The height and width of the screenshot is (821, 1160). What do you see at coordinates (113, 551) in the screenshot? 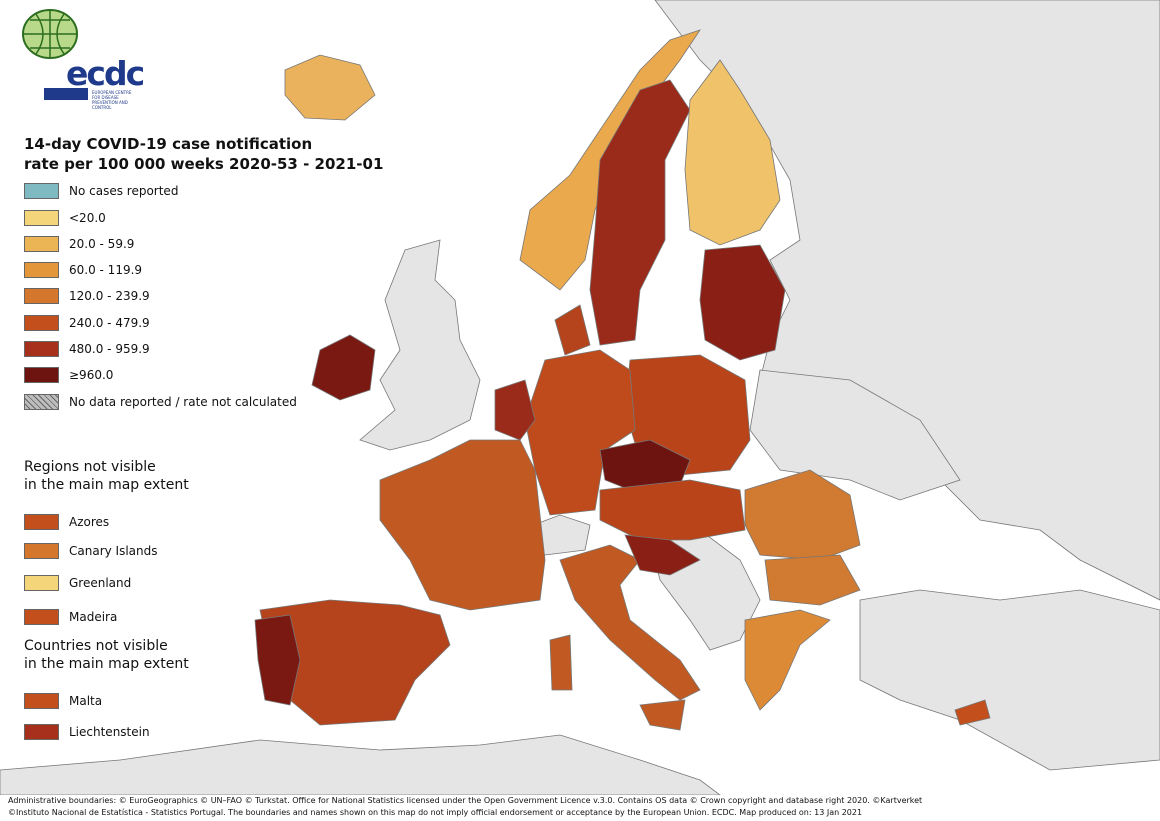
I see `region-label: Canary Islands` at bounding box center [113, 551].